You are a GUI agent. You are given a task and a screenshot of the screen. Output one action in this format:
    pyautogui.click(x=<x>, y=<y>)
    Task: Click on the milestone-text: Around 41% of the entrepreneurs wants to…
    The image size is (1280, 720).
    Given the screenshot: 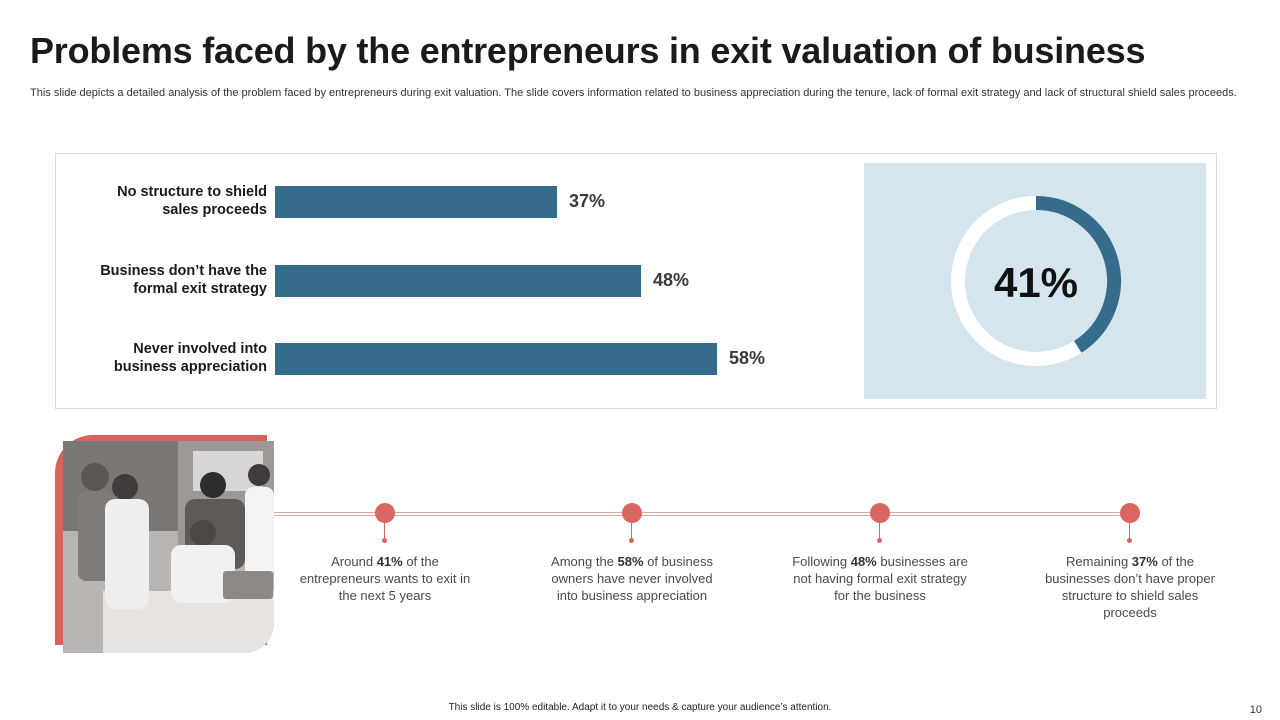 What is the action you would take?
    pyautogui.click(x=385, y=578)
    